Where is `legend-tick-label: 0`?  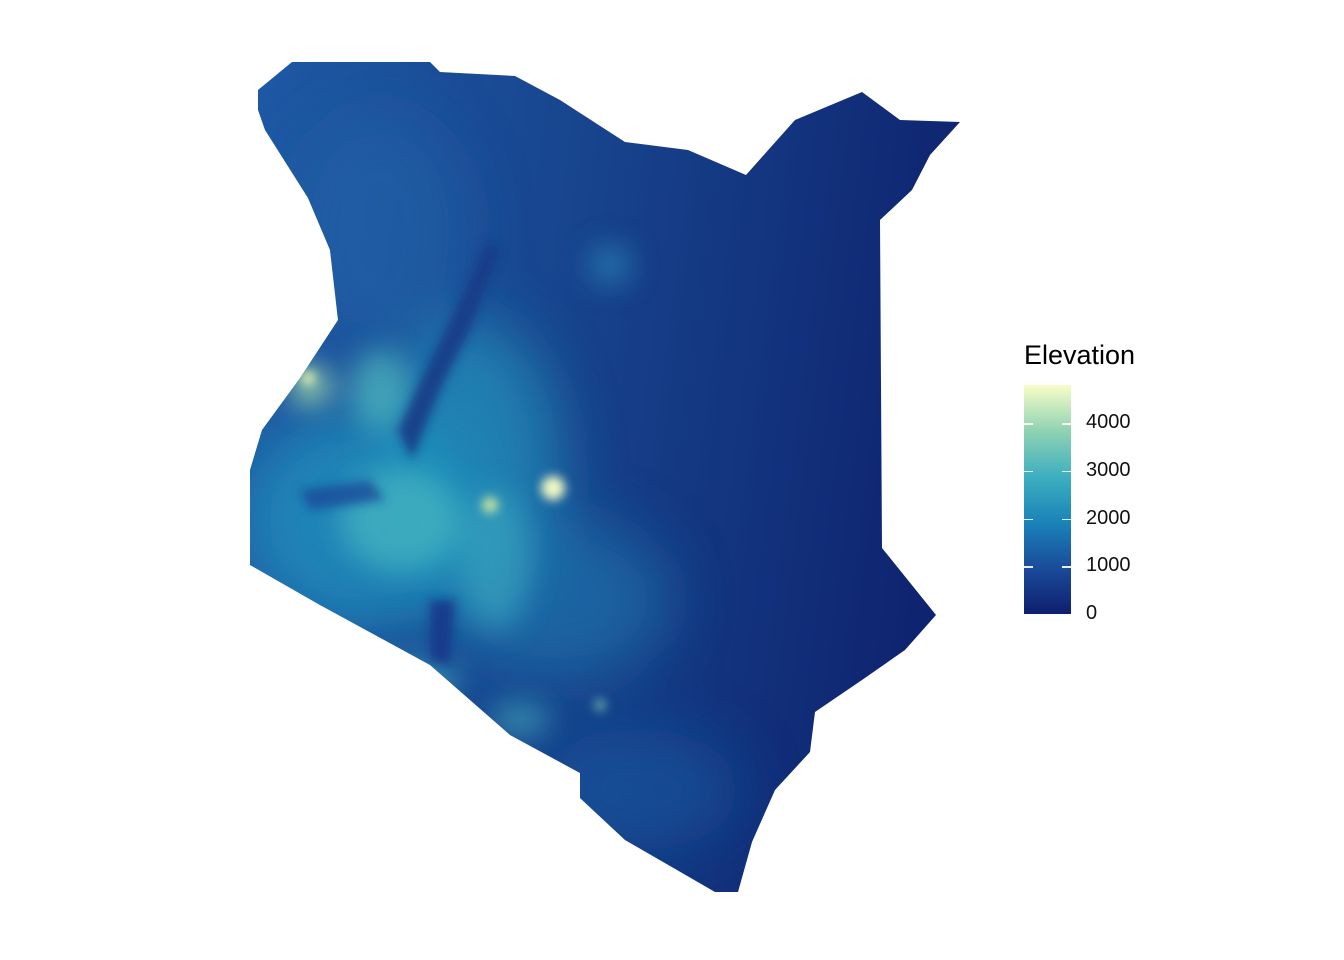
legend-tick-label: 0 is located at coordinates (1092, 613).